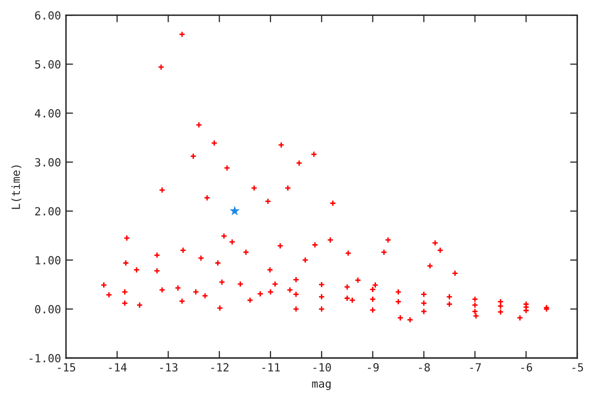 The height and width of the screenshot is (400, 600). Describe the element at coordinates (47, 64) in the screenshot. I see `y-tick-label: 5.00` at that location.